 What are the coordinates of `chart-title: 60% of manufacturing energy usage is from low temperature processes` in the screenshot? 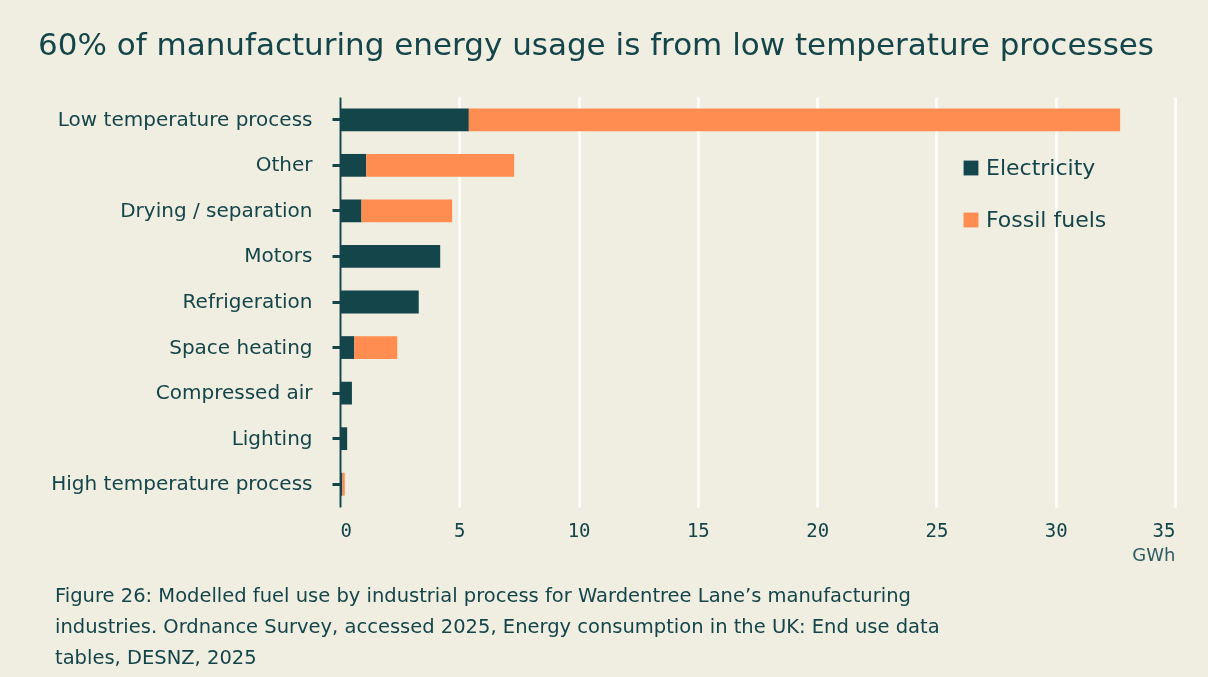 It's located at (596, 44).